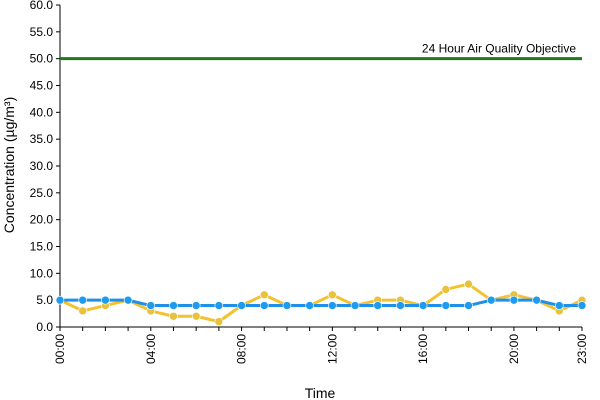 This screenshot has width=600, height=400. Describe the element at coordinates (151, 349) in the screenshot. I see `x-tick-label: 04:00` at that location.